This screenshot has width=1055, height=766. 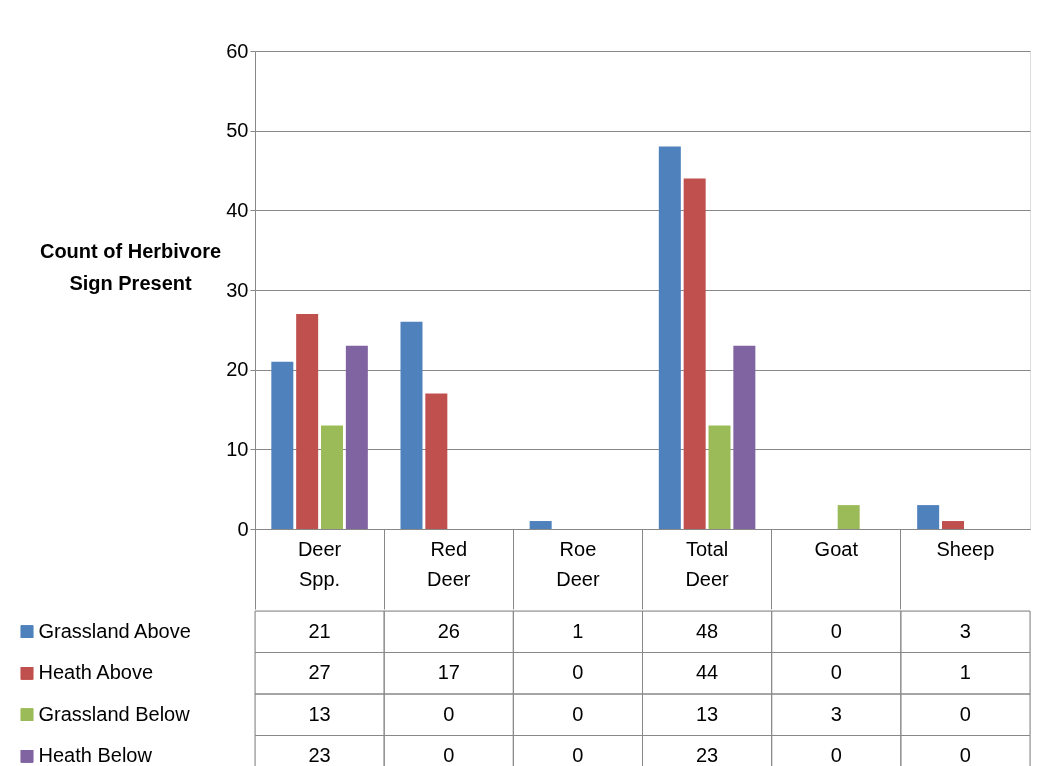 What do you see at coordinates (243, 528) in the screenshot?
I see `y-tick-label: 0` at bounding box center [243, 528].